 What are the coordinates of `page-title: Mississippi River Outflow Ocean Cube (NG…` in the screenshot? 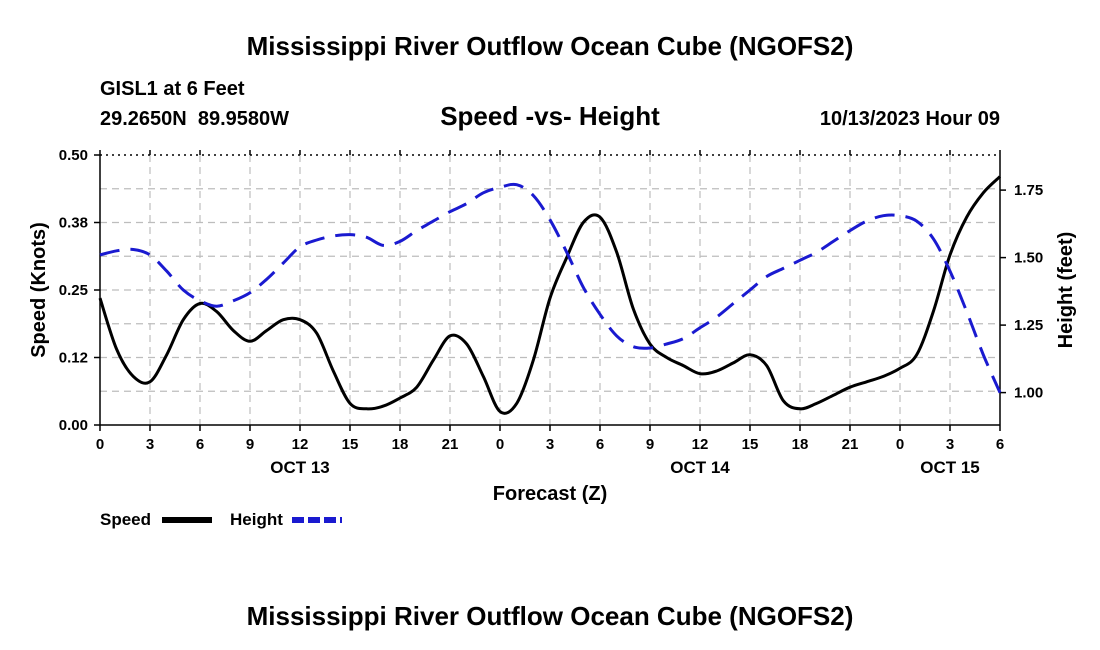 It's located at (550, 46).